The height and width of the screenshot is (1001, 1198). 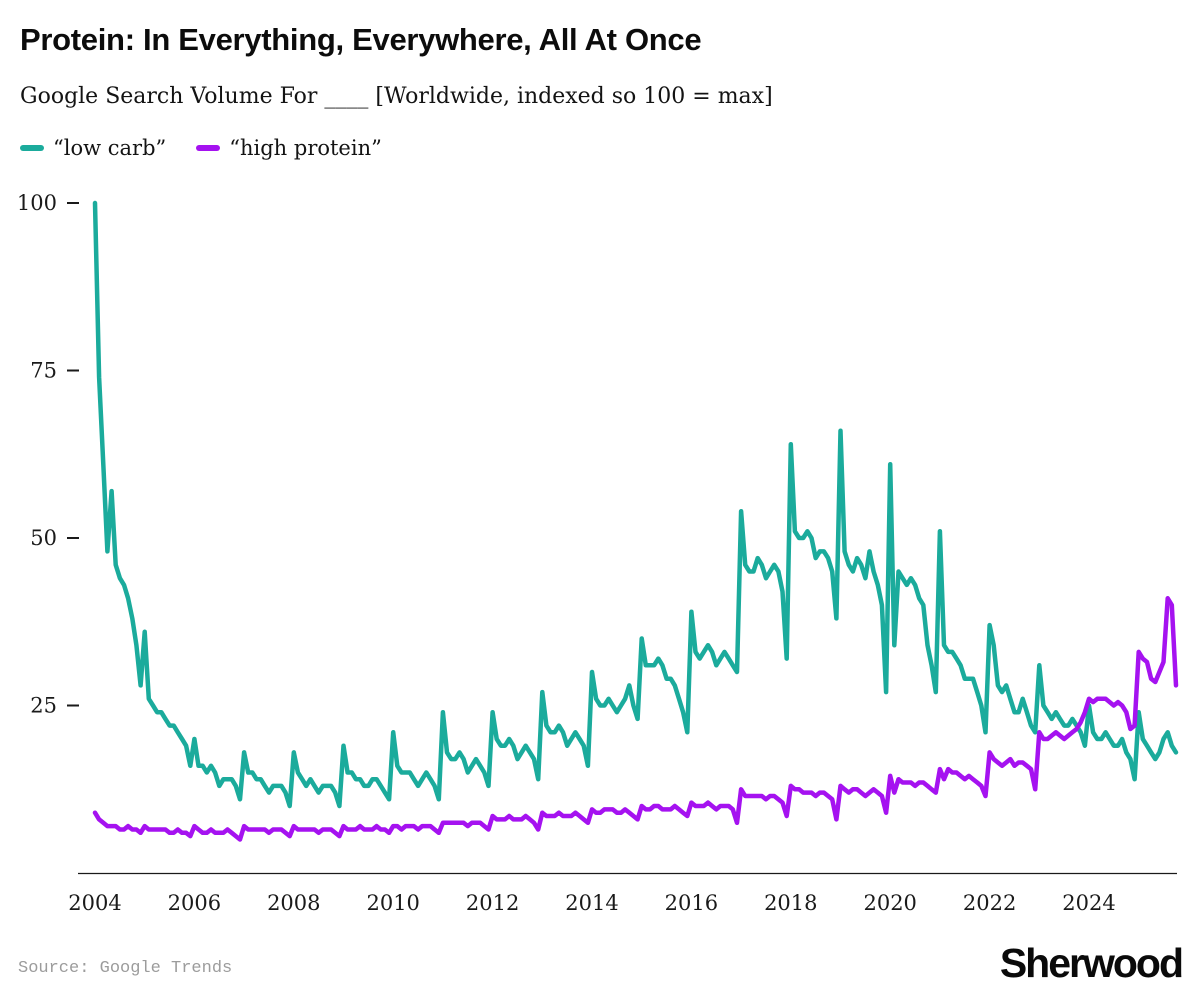 What do you see at coordinates (989, 903) in the screenshot?
I see `x-tick-label: 2022` at bounding box center [989, 903].